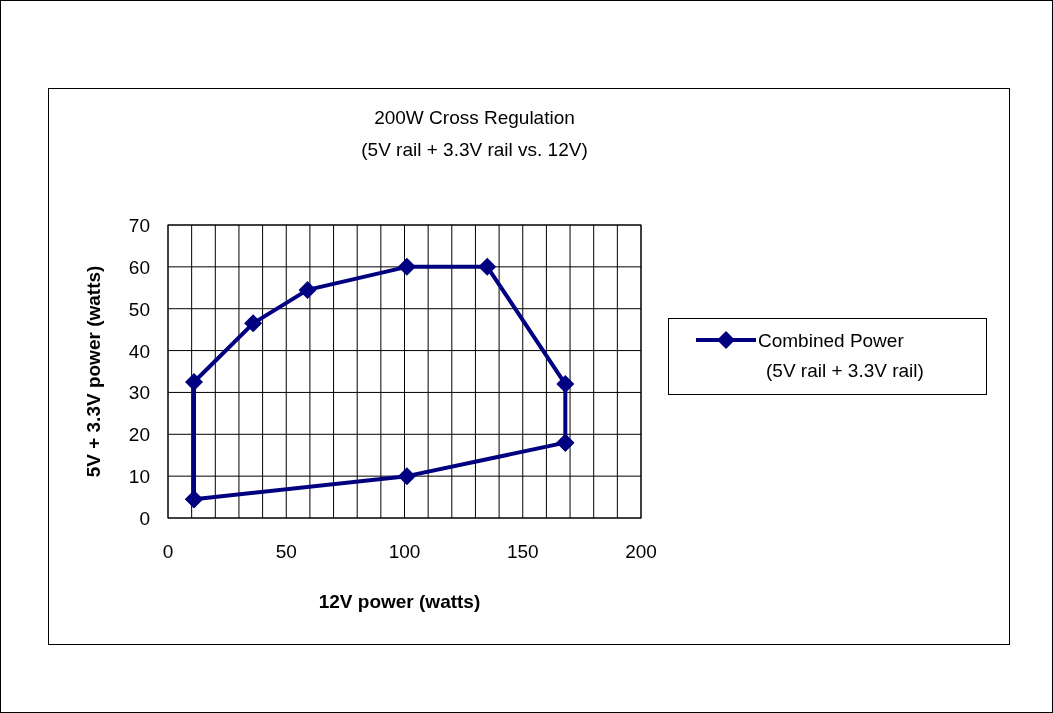  I want to click on y-tick-label: 10, so click(139, 477).